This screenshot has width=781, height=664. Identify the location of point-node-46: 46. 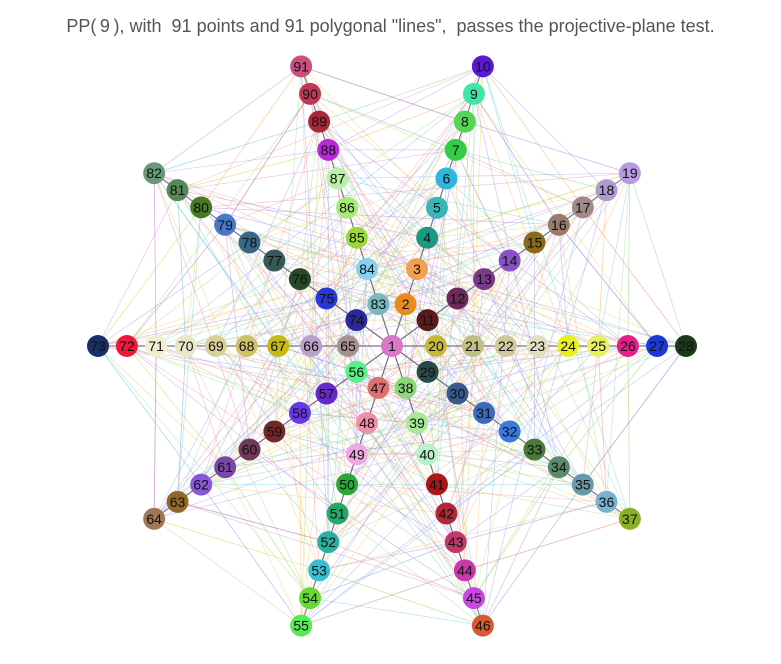
(482, 625).